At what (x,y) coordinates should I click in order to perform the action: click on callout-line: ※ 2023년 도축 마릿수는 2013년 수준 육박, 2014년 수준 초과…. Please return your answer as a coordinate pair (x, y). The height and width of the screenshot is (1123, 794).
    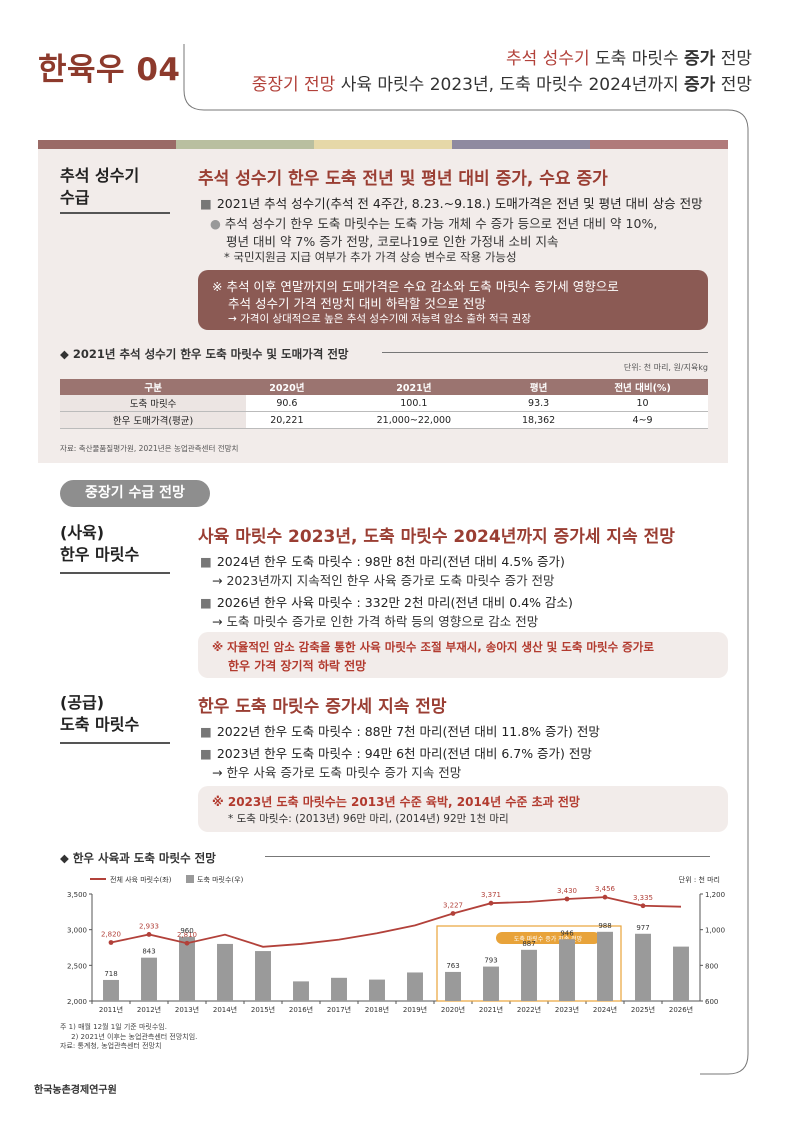
    Looking at the image, I should click on (396, 802).